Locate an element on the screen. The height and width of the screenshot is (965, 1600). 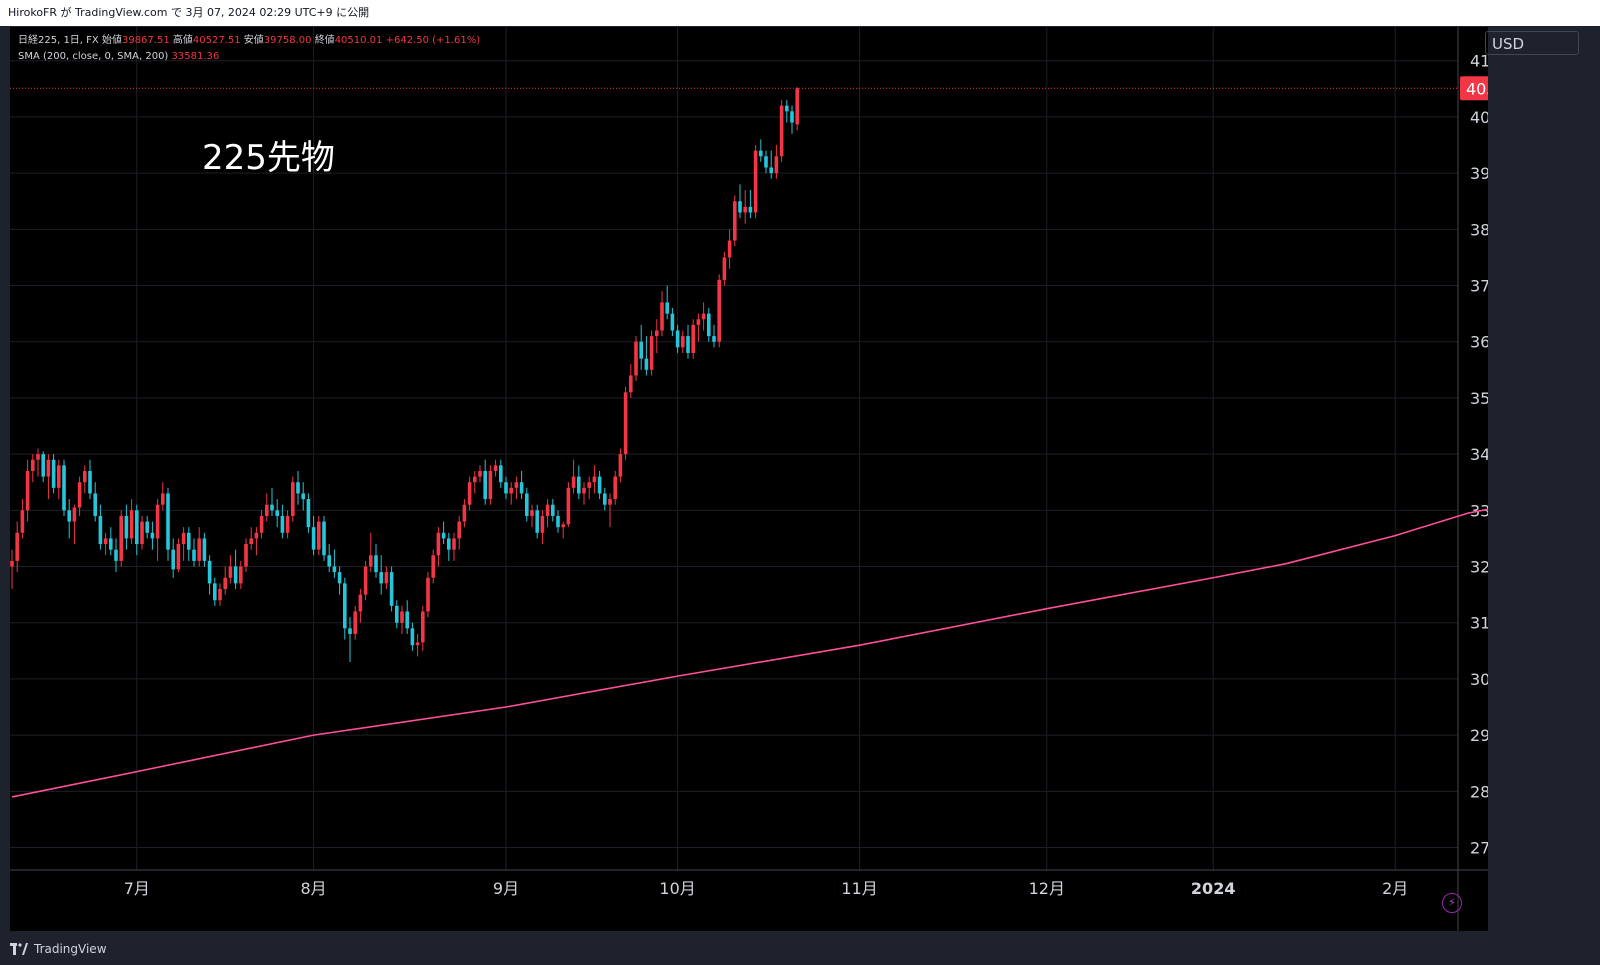
footer-brand: TradingView is located at coordinates (70, 949).